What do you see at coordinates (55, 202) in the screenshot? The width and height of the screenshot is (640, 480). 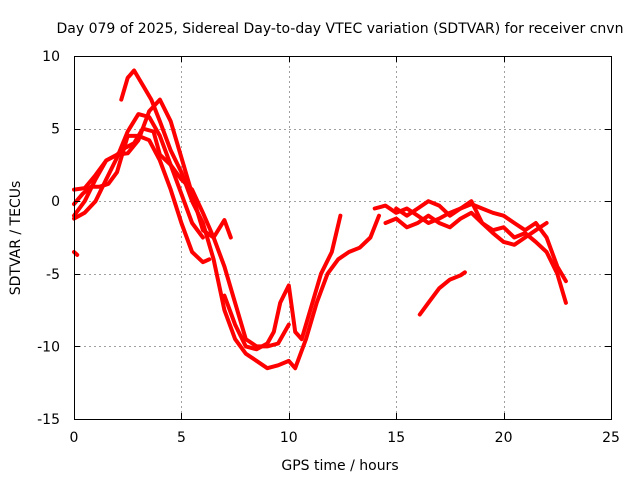 I see `y-tick-label: 0` at bounding box center [55, 202].